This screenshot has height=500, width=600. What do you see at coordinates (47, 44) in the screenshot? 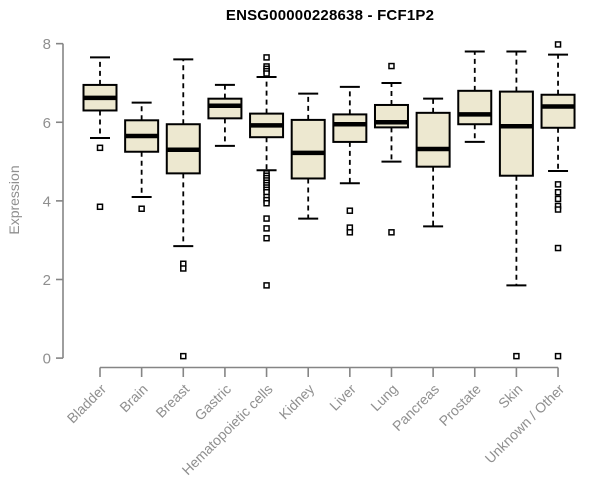
I see `y-tick-label: 8` at bounding box center [47, 44].